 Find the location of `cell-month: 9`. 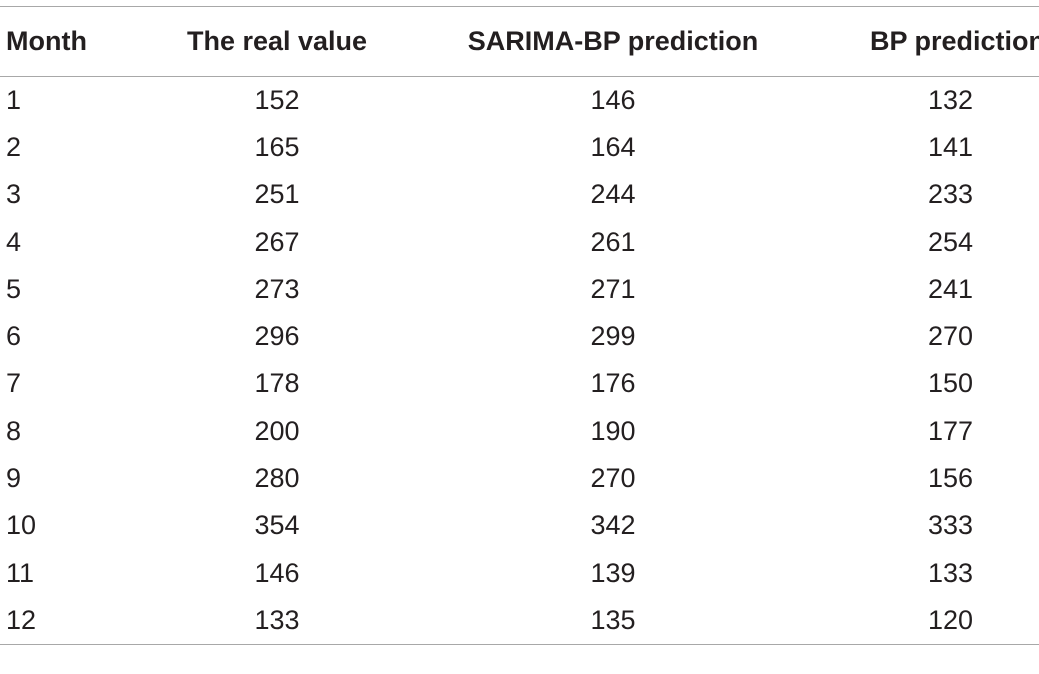

cell-month: 9 is located at coordinates (14, 478).